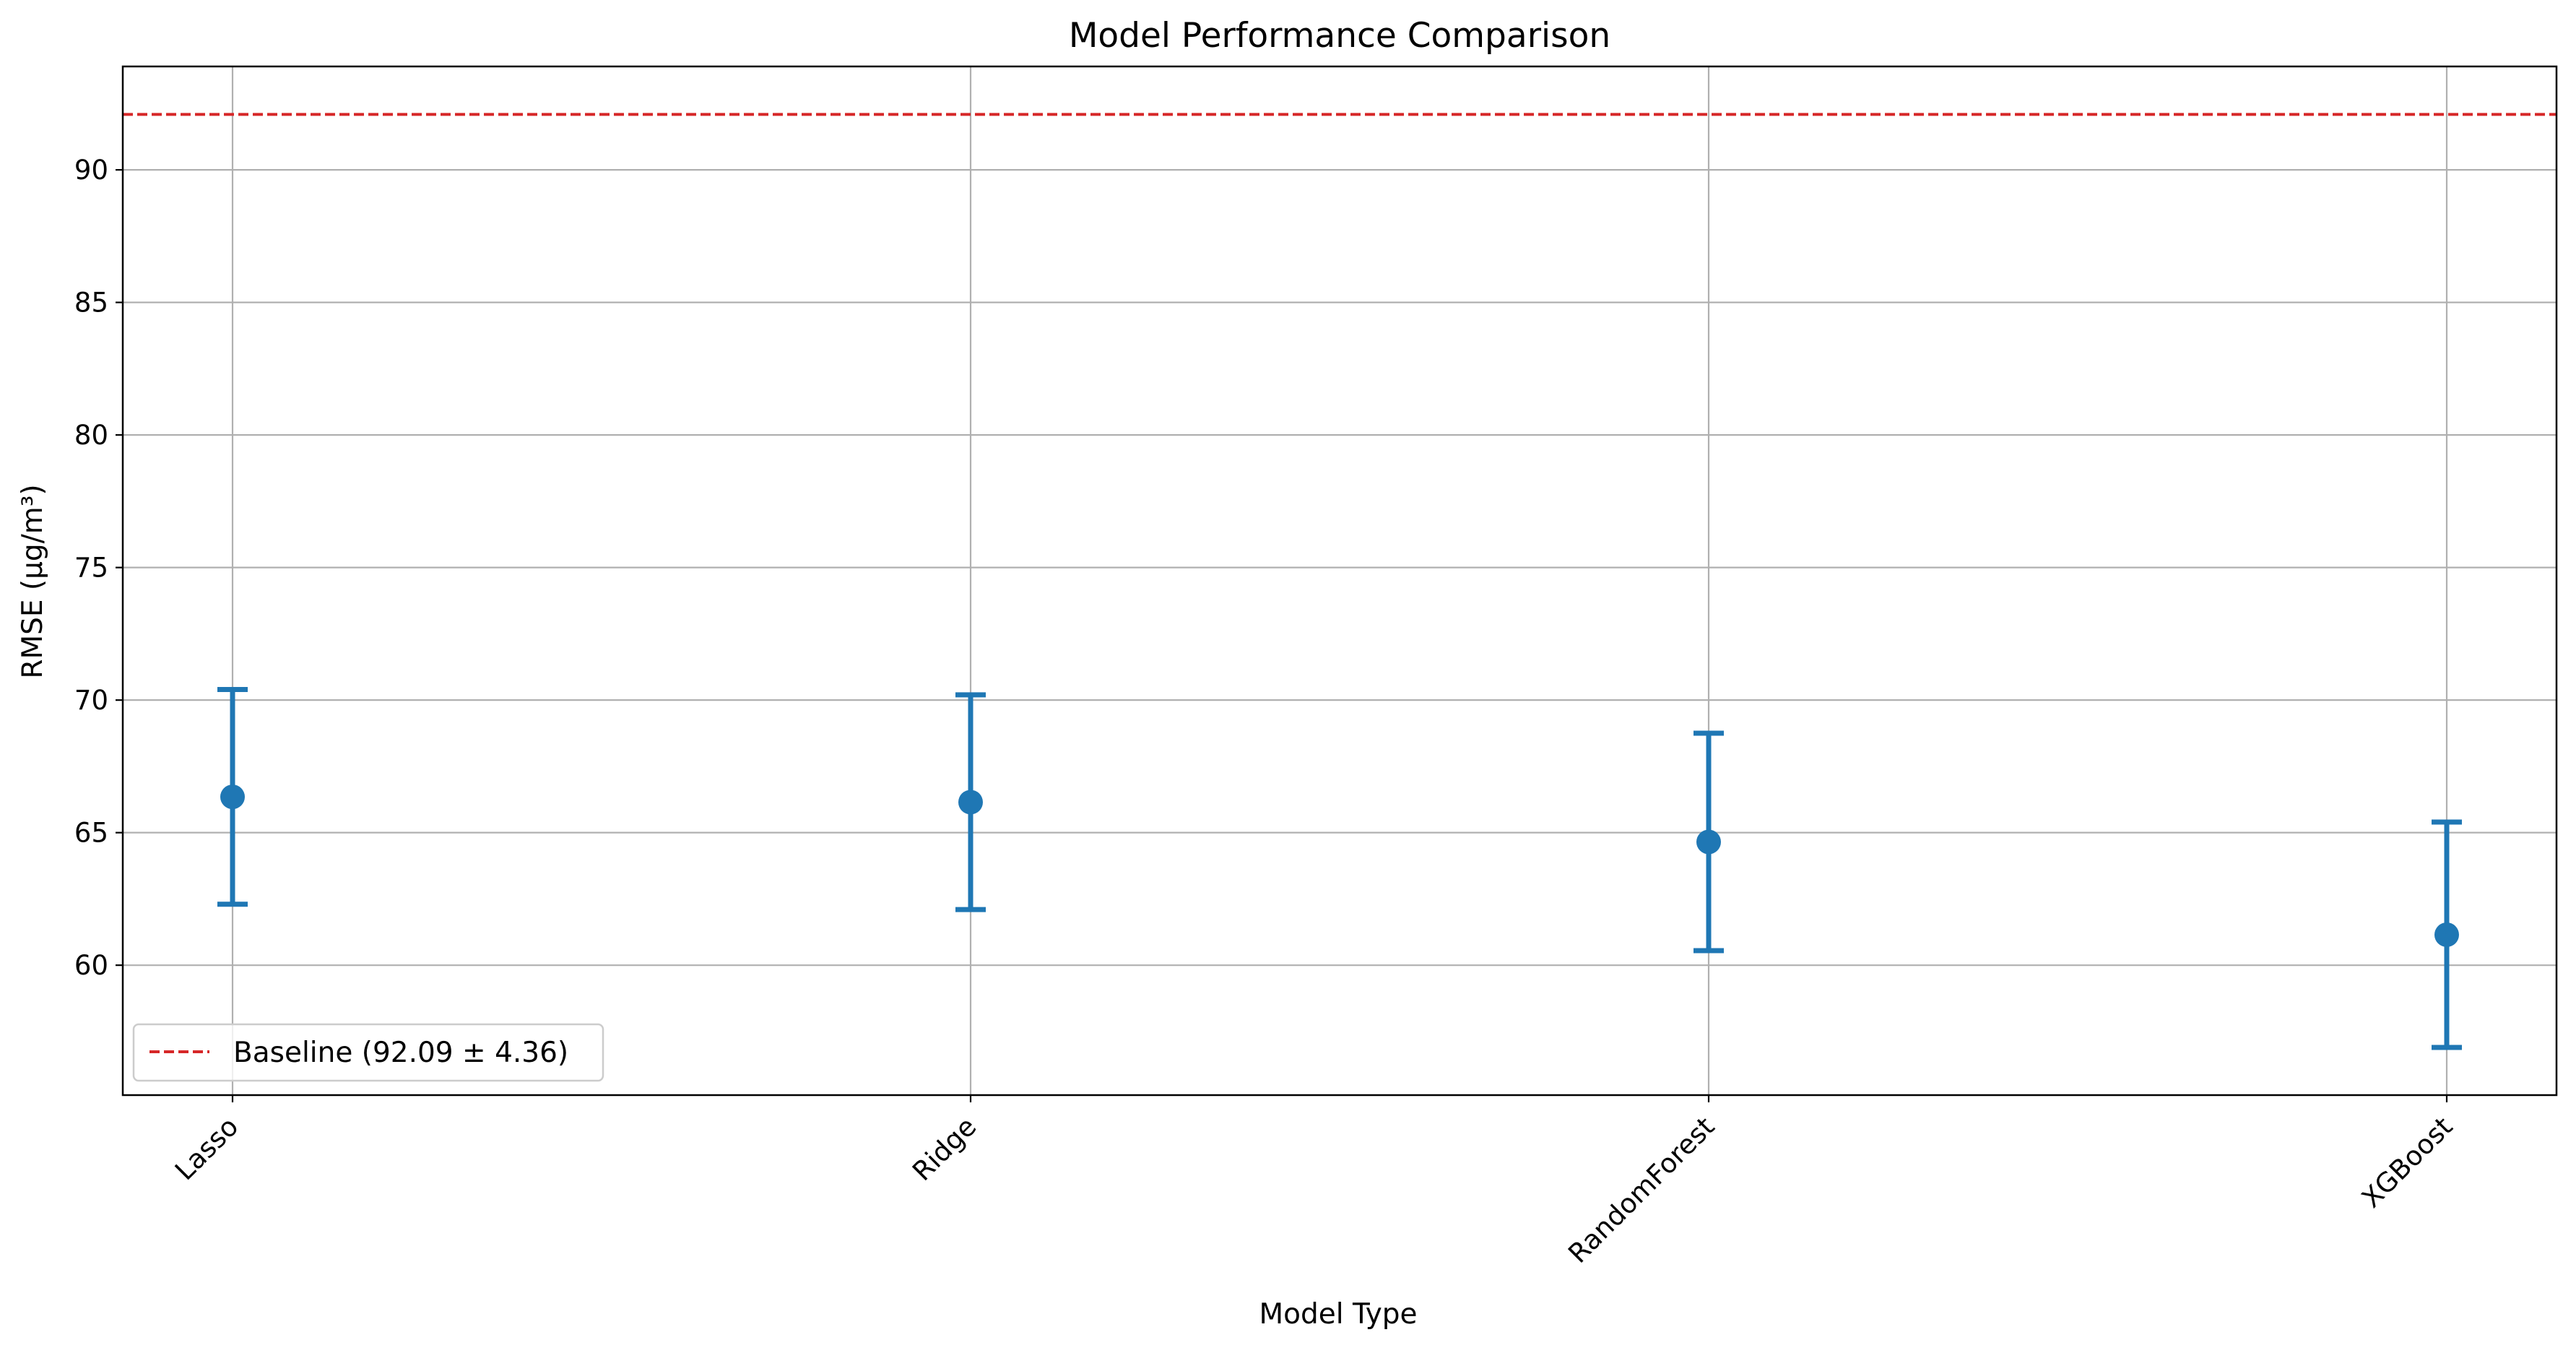  What do you see at coordinates (91, 435) in the screenshot?
I see `y-tick-label: 80` at bounding box center [91, 435].